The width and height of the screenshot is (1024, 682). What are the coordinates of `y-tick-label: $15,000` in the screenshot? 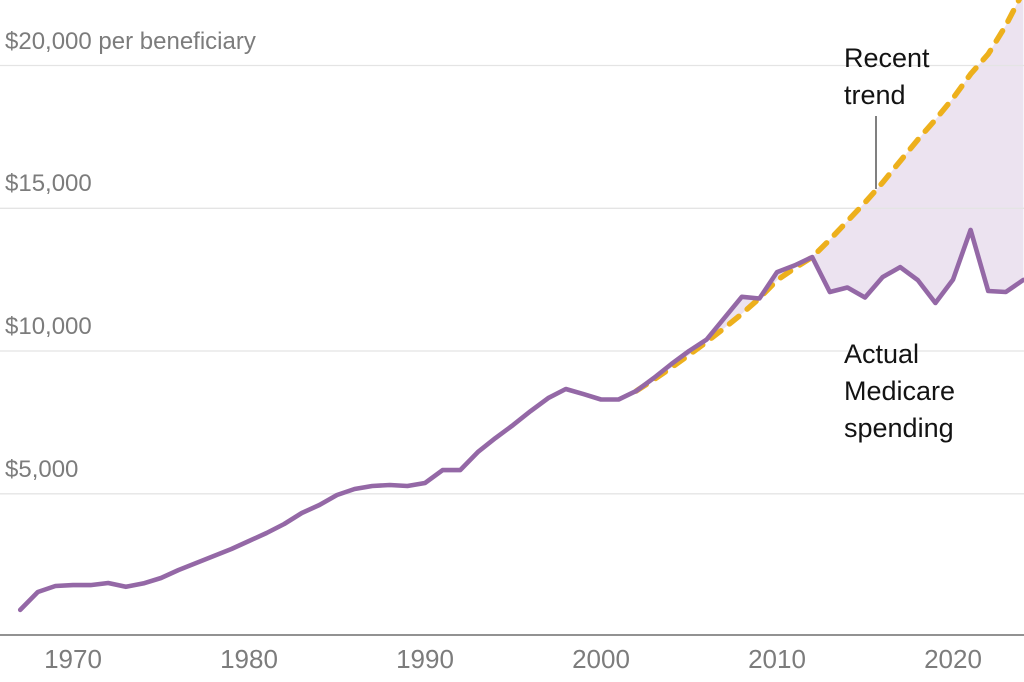 It's located at (48, 183).